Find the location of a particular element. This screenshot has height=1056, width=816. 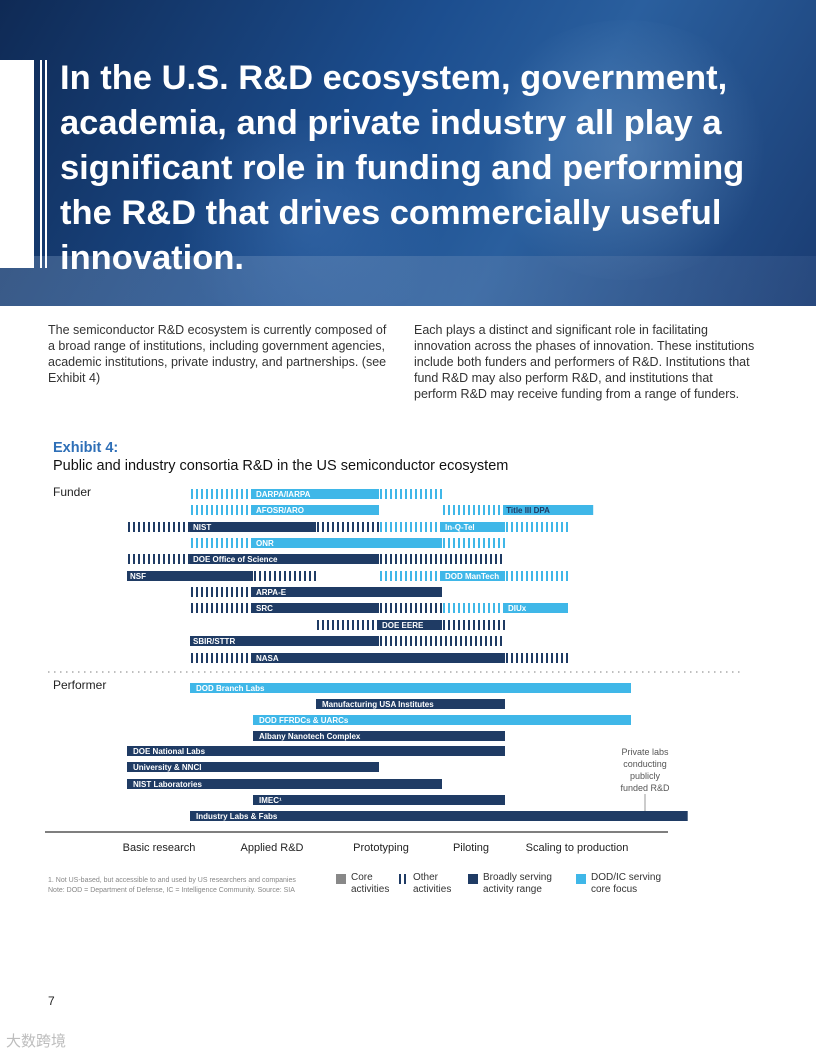

hero-band is located at coordinates (408, 281).